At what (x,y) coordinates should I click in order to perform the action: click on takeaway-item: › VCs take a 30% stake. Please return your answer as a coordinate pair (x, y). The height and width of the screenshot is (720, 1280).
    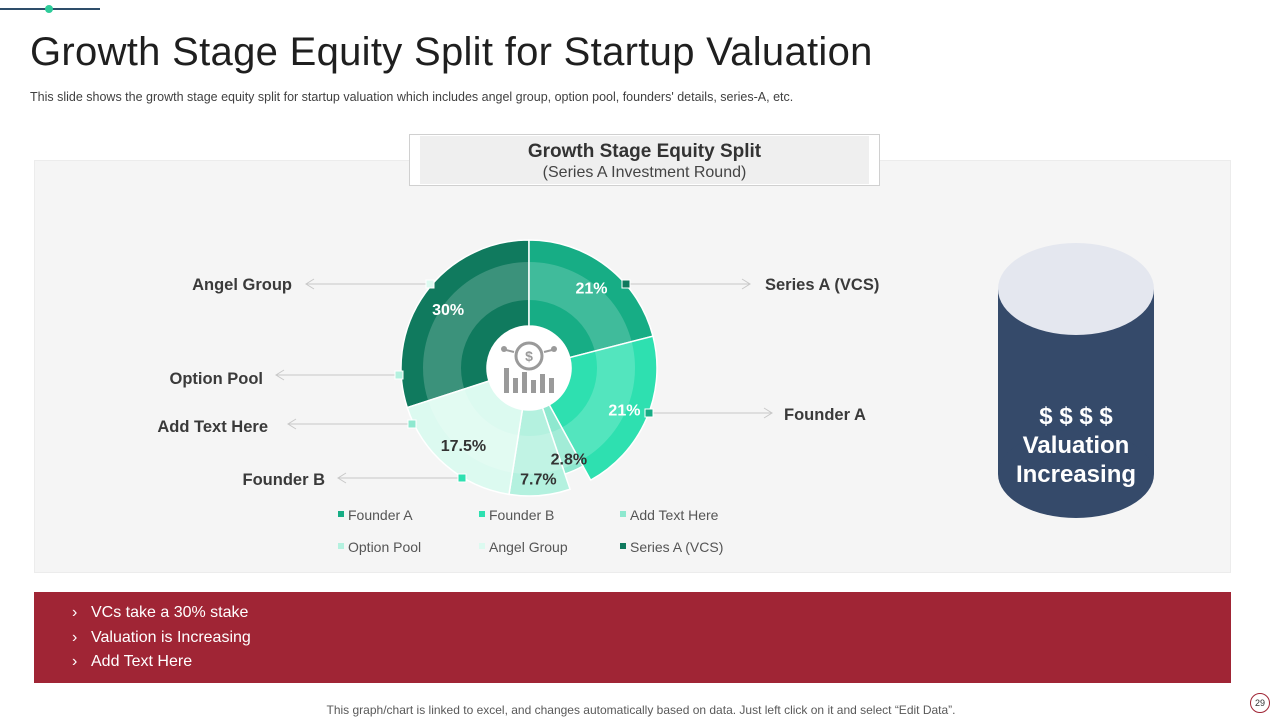
    Looking at the image, I should click on (651, 613).